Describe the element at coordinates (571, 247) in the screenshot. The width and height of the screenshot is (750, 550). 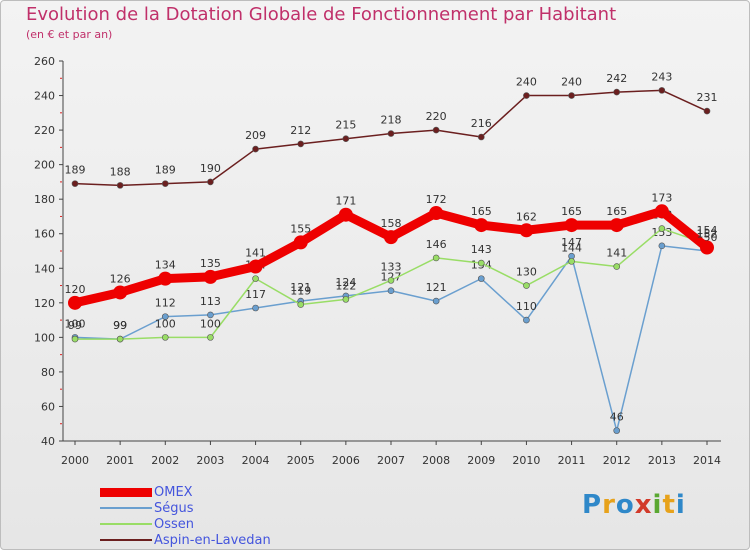
I see `data-label-ossen-2011: 144` at that location.